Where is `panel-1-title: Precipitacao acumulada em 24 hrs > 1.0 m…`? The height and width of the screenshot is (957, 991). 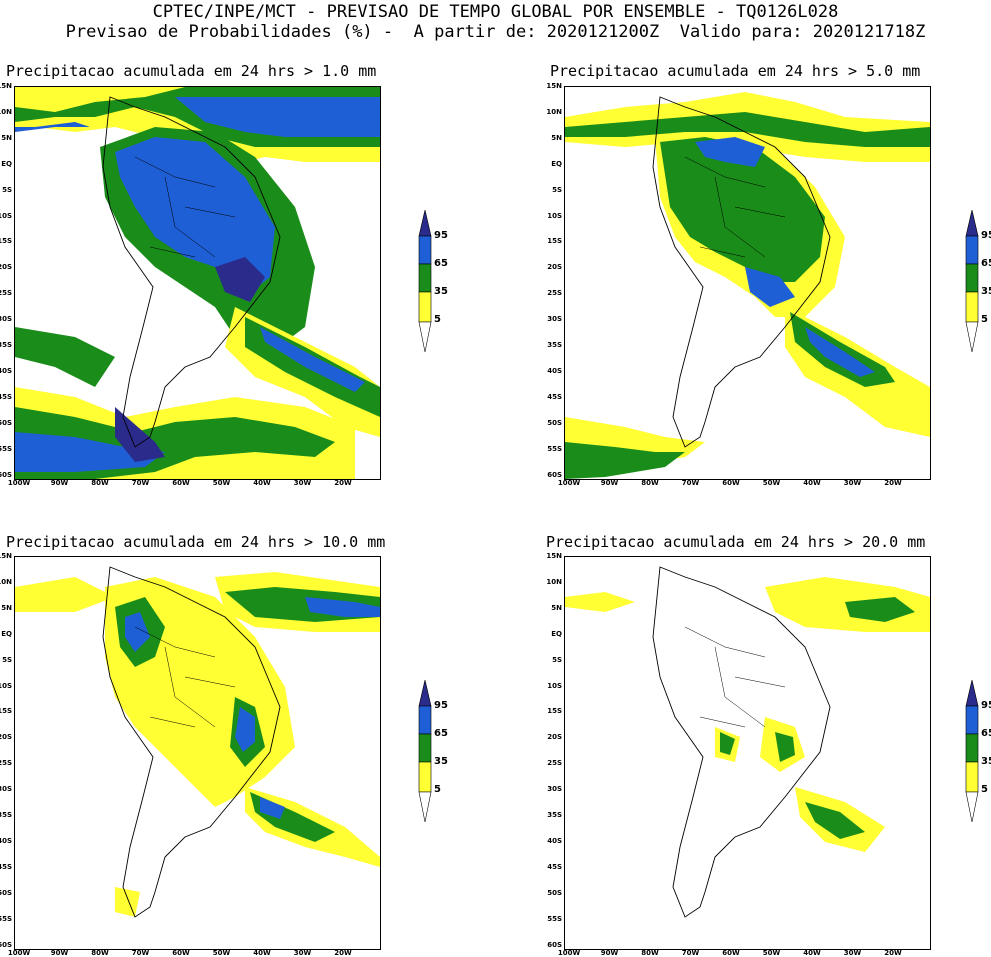 panel-1-title: Precipitacao acumulada em 24 hrs > 1.0 m… is located at coordinates (191, 71).